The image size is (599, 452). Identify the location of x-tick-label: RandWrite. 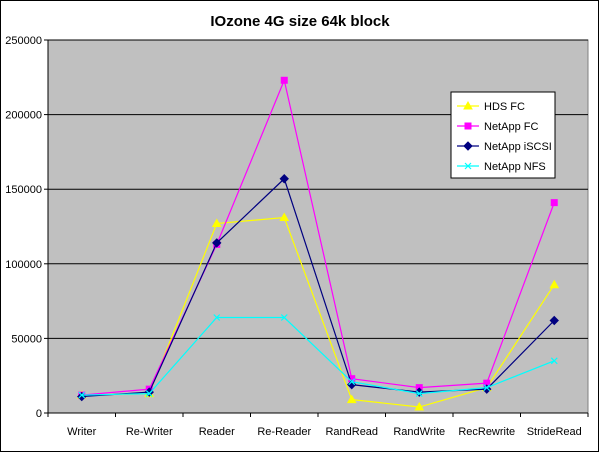
(419, 432).